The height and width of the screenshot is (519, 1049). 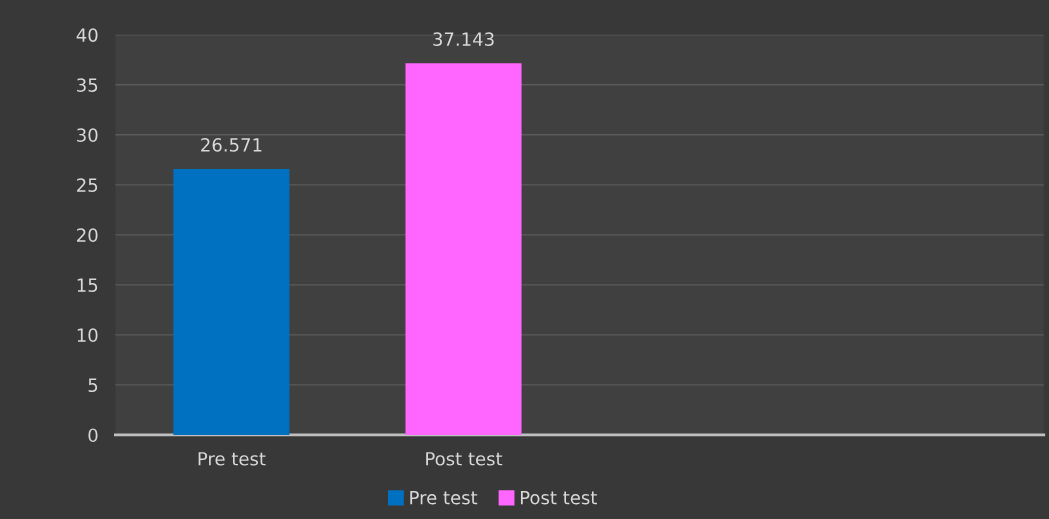 I want to click on y-tick-label: 0, so click(x=93, y=435).